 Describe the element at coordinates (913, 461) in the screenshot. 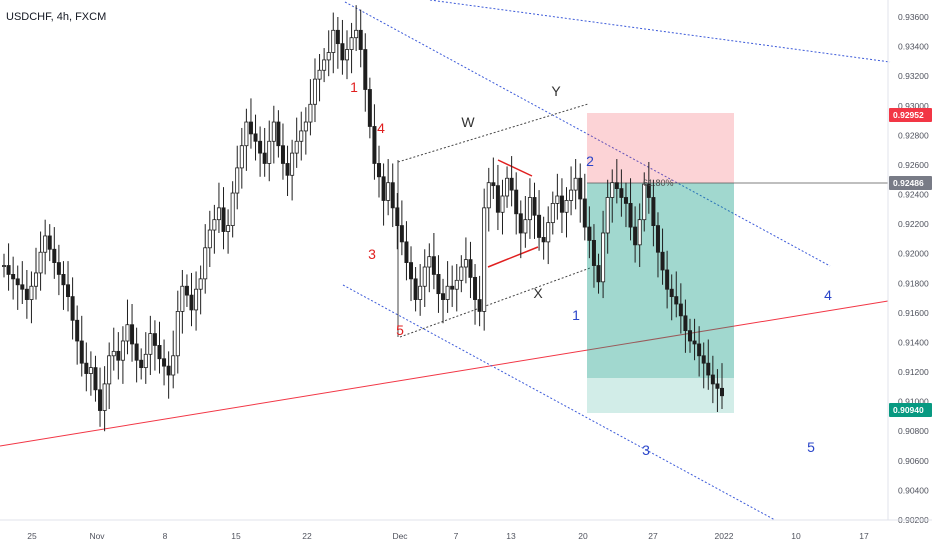

I see `y-tick-label: 0.90600` at that location.